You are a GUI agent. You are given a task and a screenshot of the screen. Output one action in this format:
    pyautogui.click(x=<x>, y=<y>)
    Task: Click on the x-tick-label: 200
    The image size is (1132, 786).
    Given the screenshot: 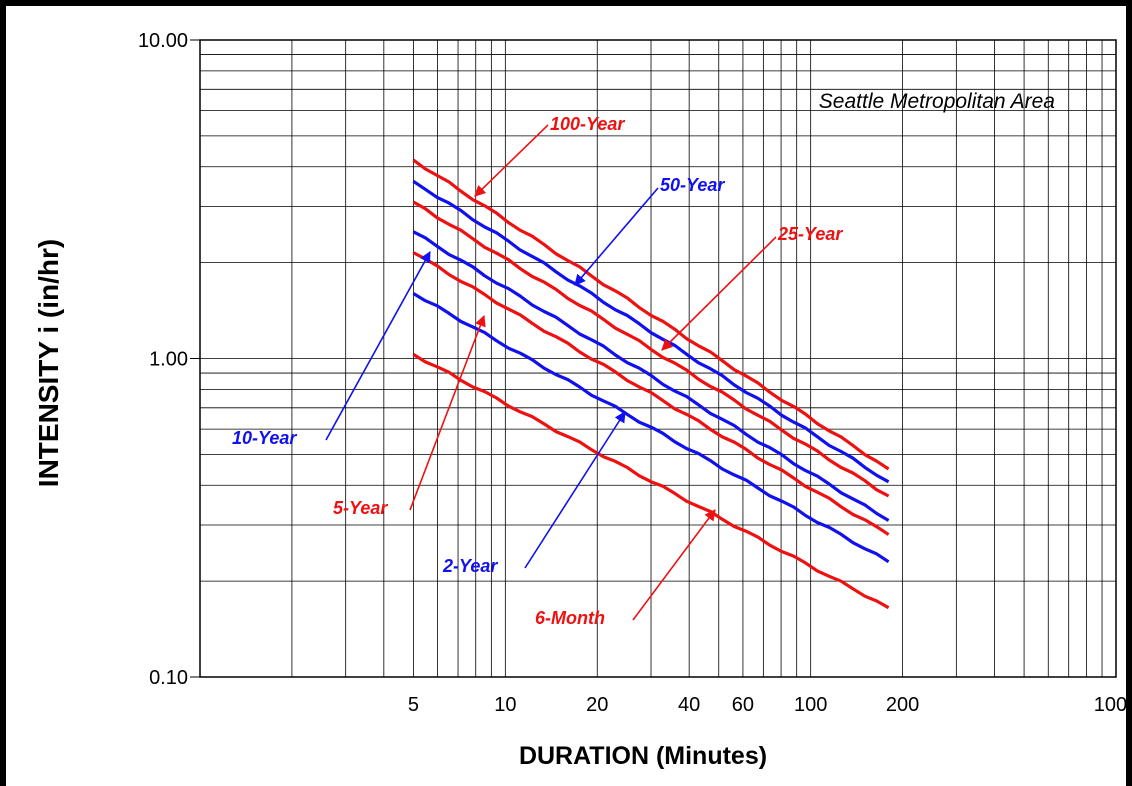 What is the action you would take?
    pyautogui.click(x=902, y=705)
    